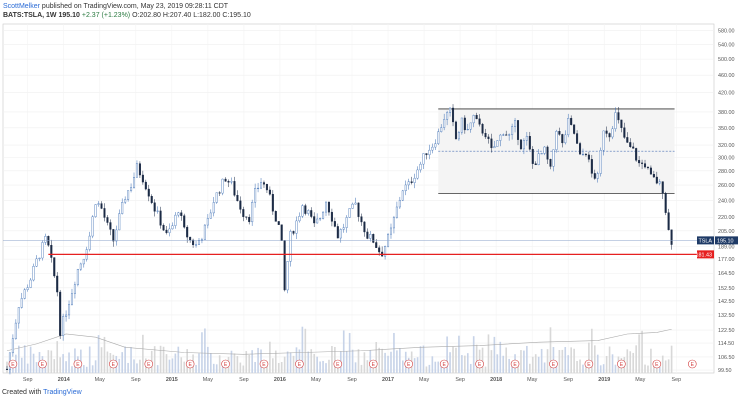  I want to click on time-tick-label: 2018, so click(496, 380).